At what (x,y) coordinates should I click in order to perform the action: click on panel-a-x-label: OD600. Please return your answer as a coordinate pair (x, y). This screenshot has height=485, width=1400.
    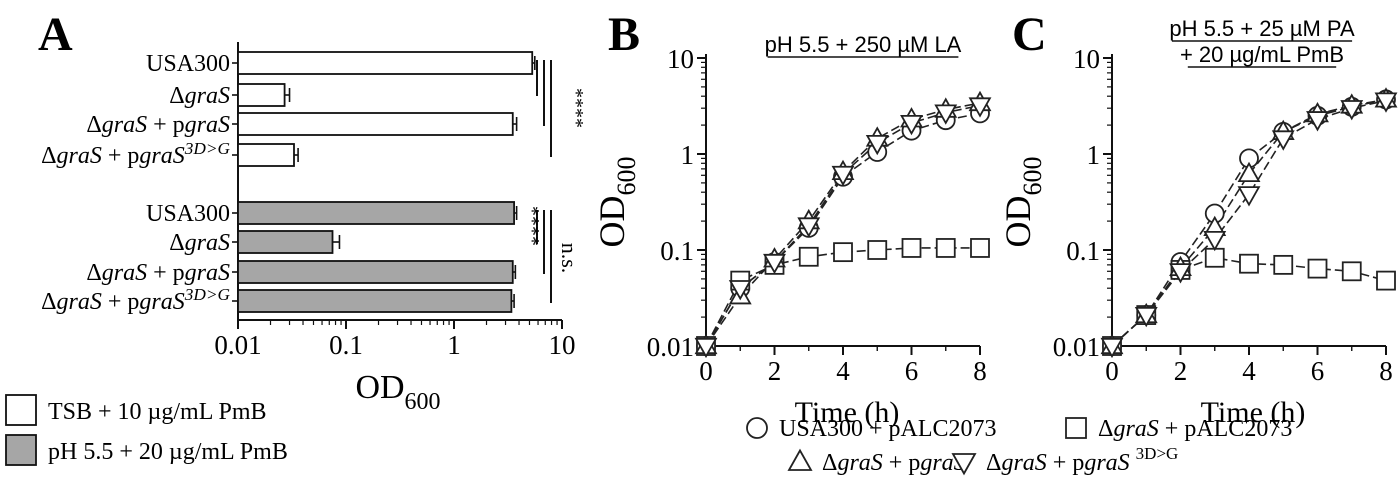
    Looking at the image, I should click on (397, 392).